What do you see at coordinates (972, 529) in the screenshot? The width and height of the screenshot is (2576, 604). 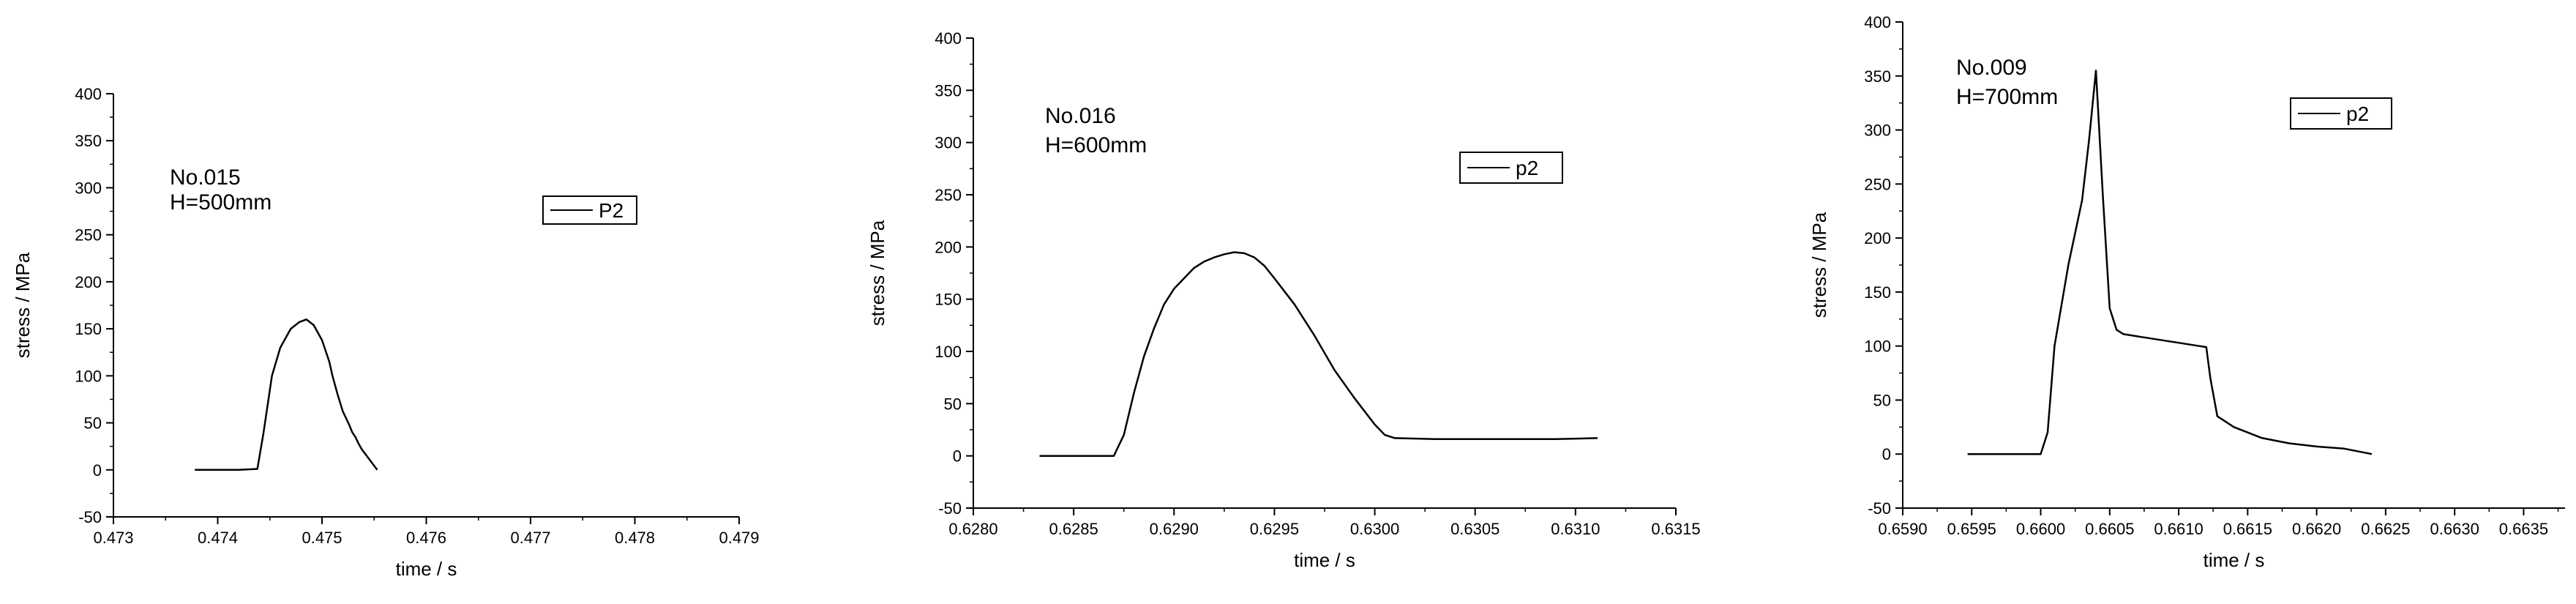 I see `x-tick-label: 0.6280` at bounding box center [972, 529].